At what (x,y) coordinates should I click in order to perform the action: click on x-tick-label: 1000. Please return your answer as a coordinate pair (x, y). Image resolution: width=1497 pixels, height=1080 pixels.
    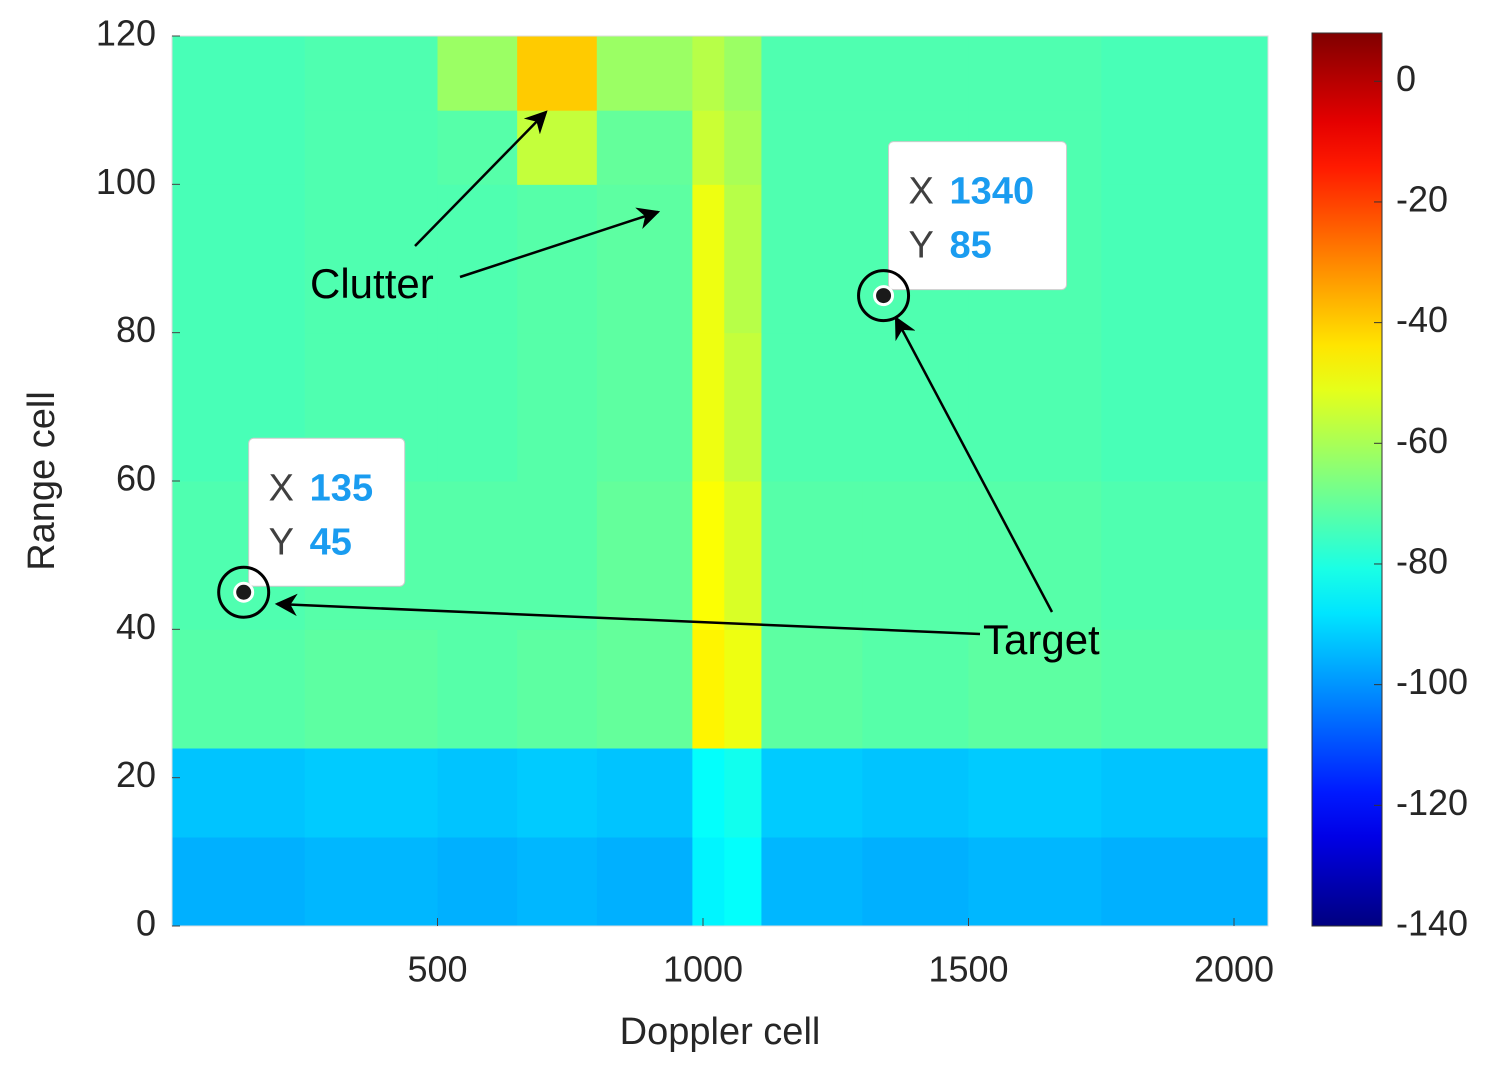
    Looking at the image, I should click on (703, 969).